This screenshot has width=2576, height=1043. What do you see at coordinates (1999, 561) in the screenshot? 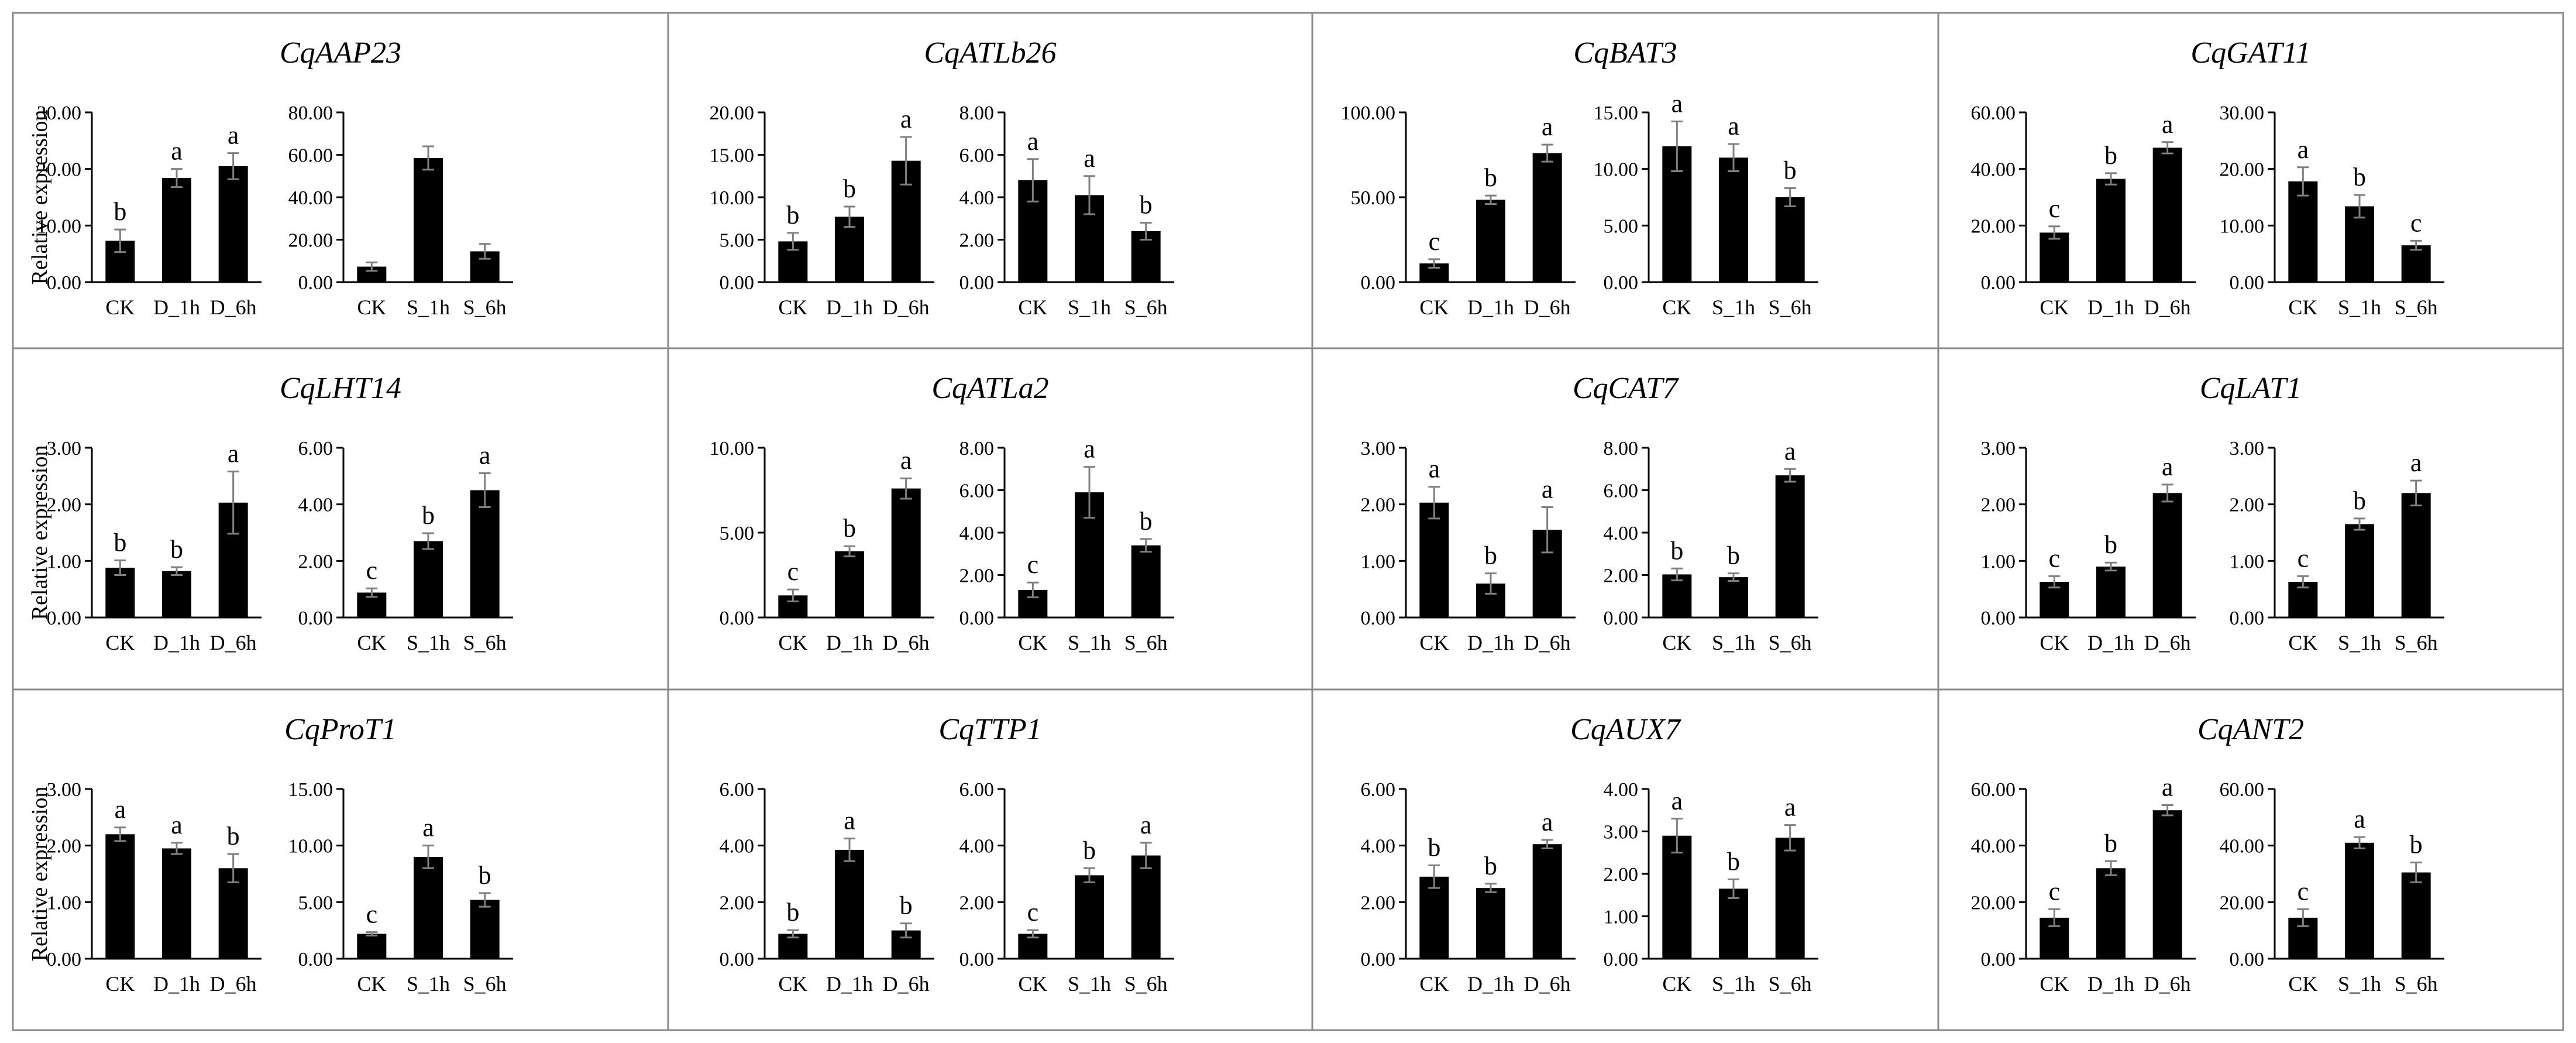
I see `y-tick-label: 1.00` at bounding box center [1999, 561].